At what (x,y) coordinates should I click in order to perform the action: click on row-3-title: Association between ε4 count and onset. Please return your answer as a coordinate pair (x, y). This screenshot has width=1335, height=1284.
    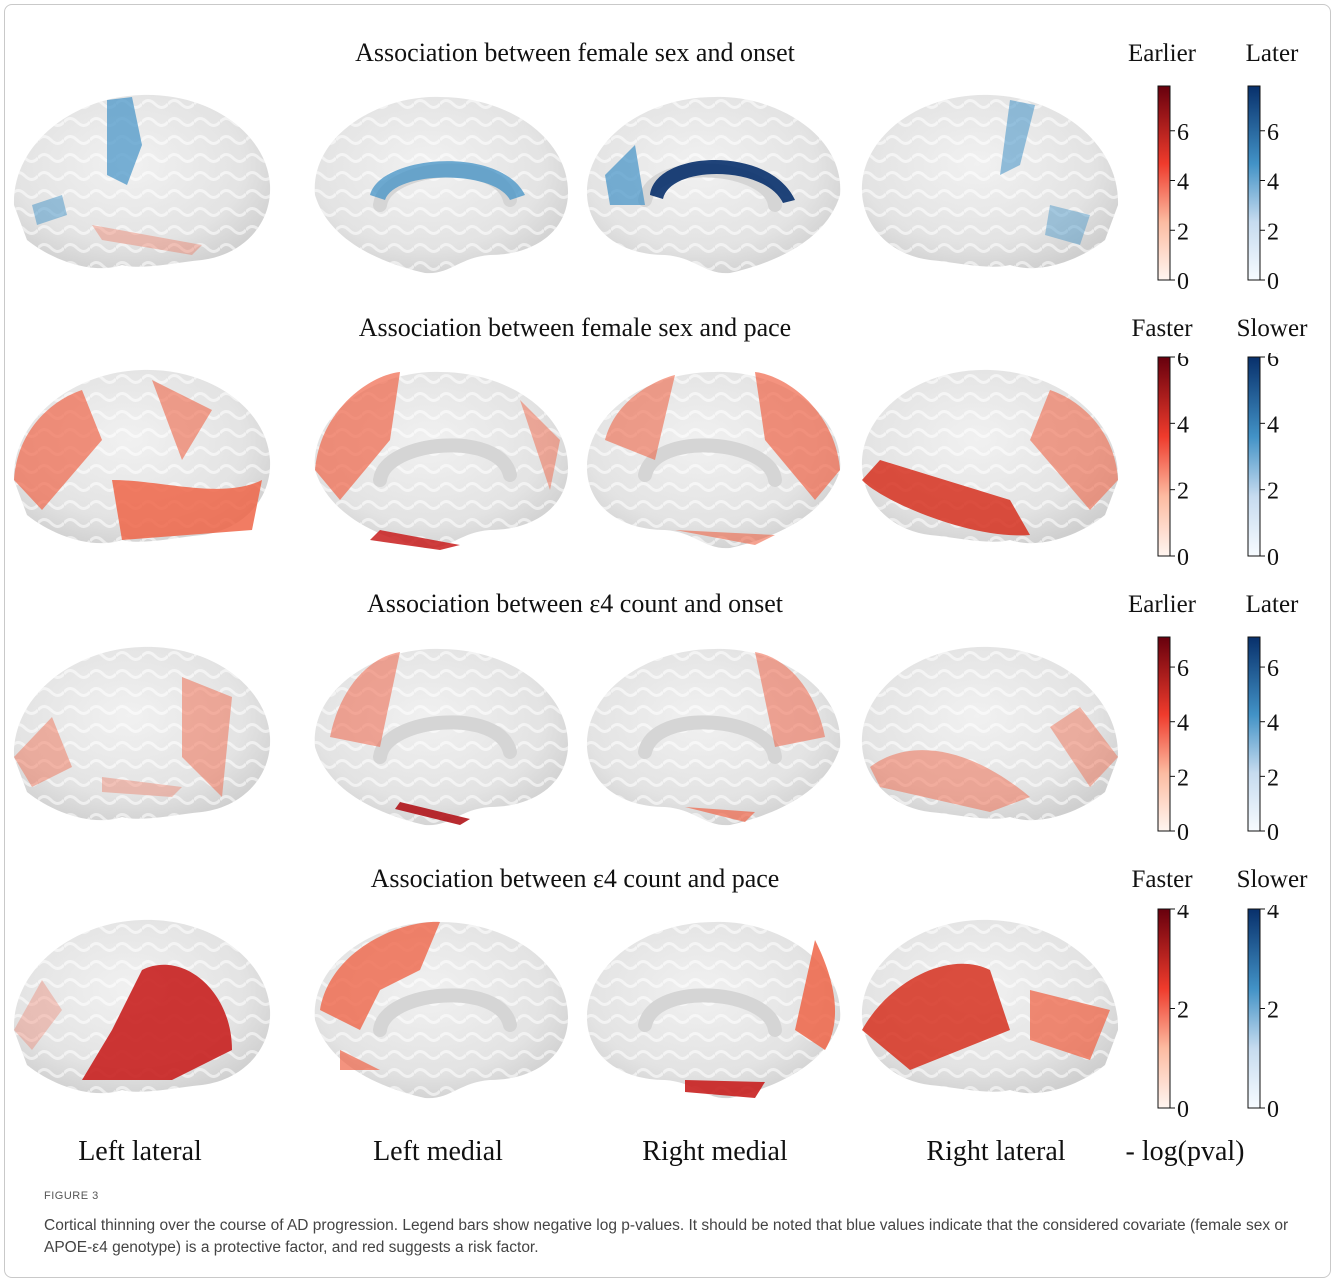
    Looking at the image, I should click on (575, 603).